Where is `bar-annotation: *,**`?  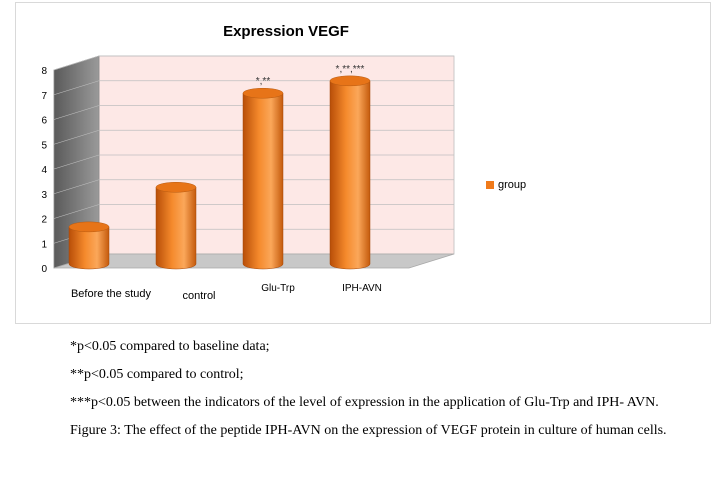
bar-annotation: *,** is located at coordinates (263, 81).